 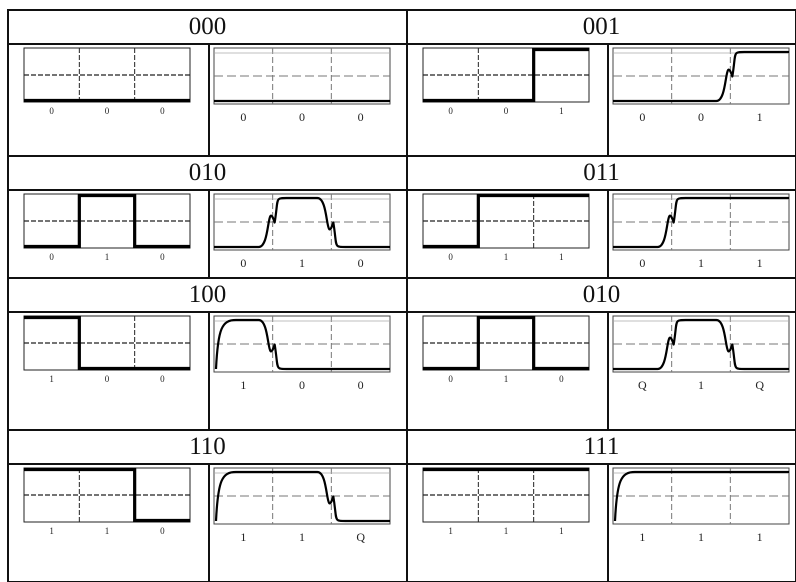 I want to click on cell-code-title: 110, so click(x=207, y=446).